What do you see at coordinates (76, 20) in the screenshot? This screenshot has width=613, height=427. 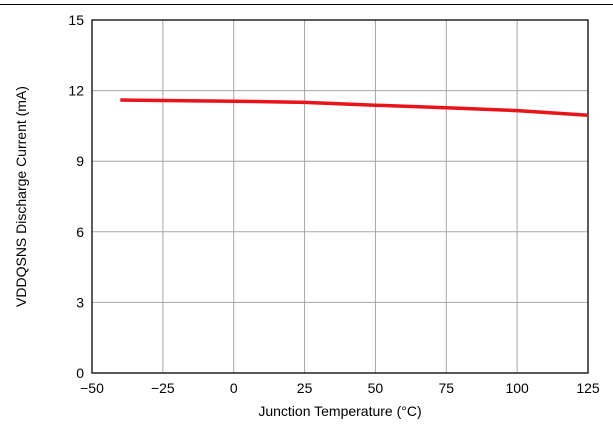 I see `y-tick-label: 15` at bounding box center [76, 20].